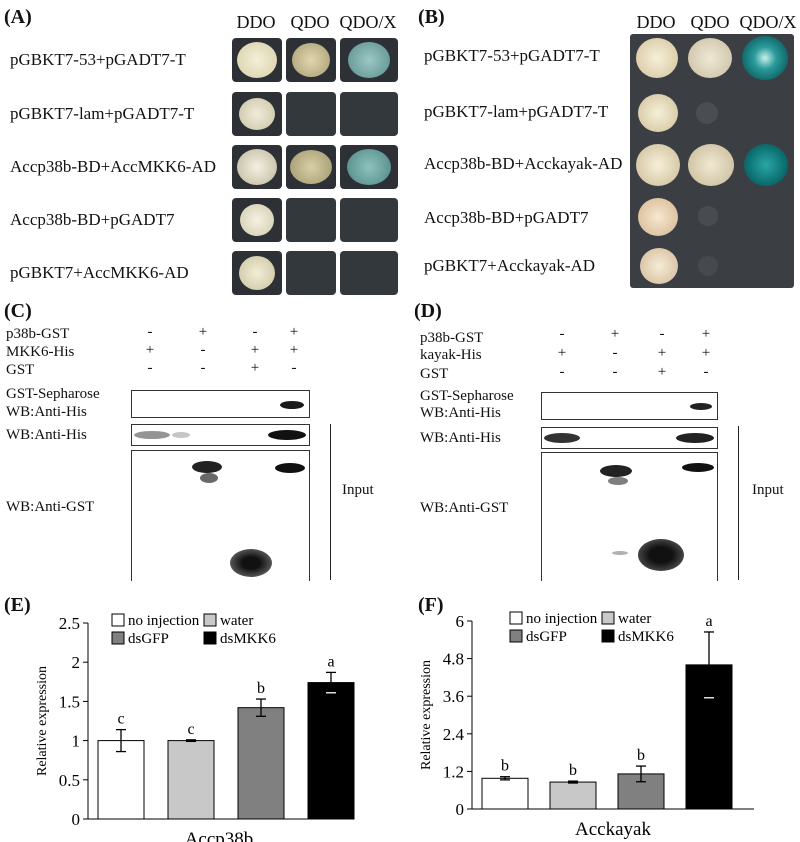 Image resolution: width=800 pixels, height=842 pixels. What do you see at coordinates (219, 835) in the screenshot?
I see `x-axis-label: Accp38b` at bounding box center [219, 835].